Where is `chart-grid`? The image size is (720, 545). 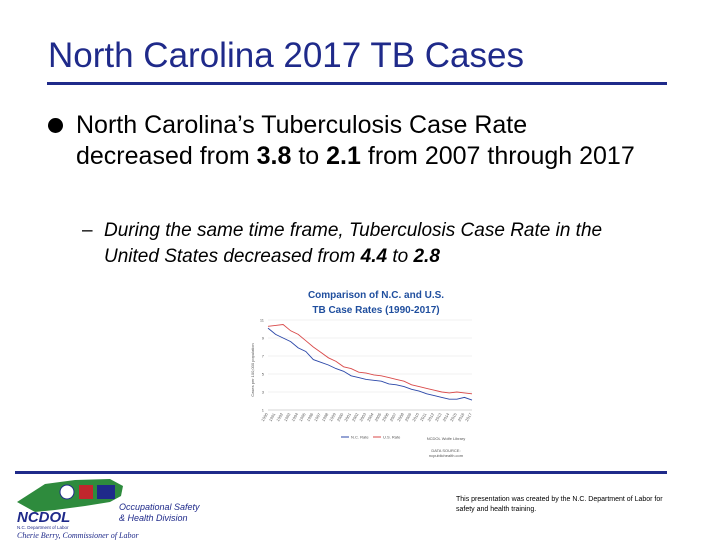 chart-grid is located at coordinates (370, 365).